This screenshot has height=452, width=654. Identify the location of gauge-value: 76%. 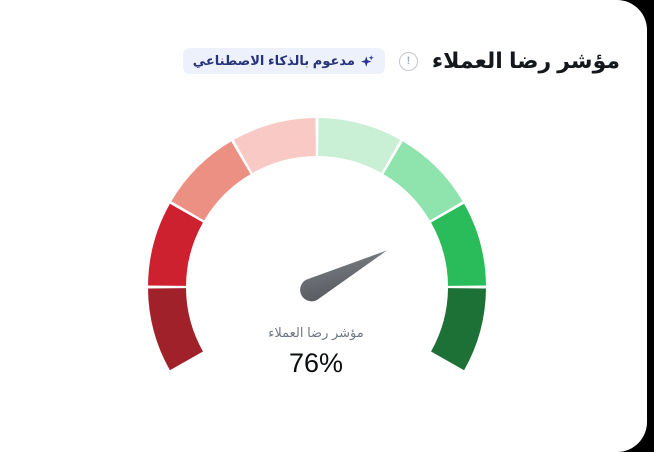
(316, 363).